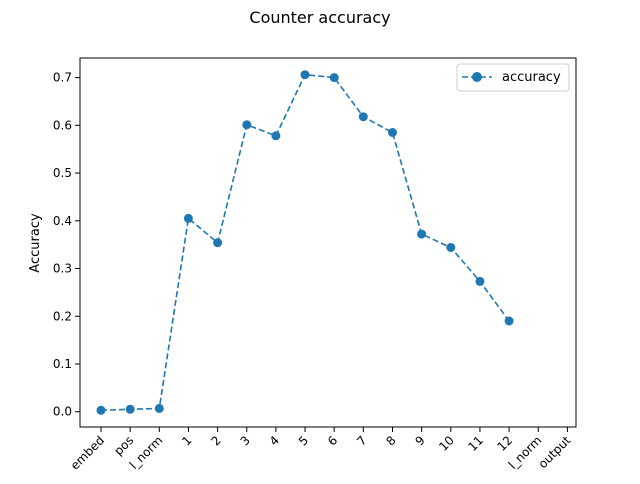 This screenshot has width=640, height=484. Describe the element at coordinates (62, 269) in the screenshot. I see `y-tick-label: 0.3` at that location.